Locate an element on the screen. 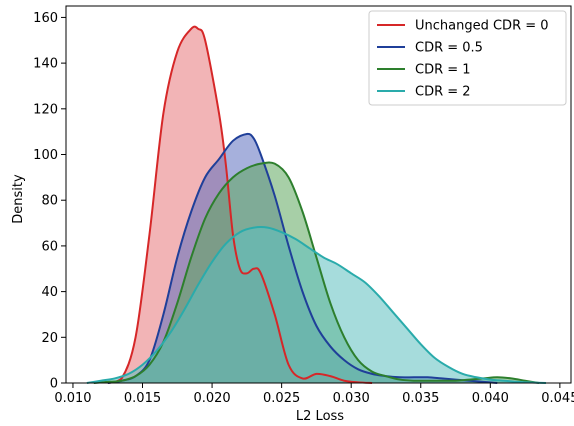  y-tick-label: 40 is located at coordinates (49, 292).